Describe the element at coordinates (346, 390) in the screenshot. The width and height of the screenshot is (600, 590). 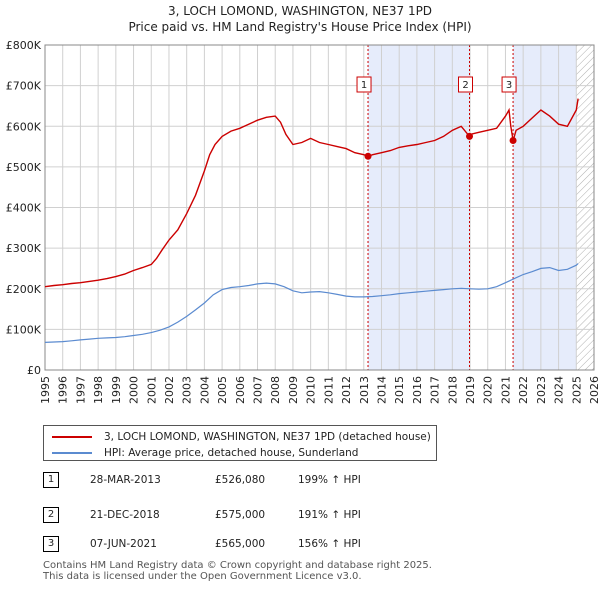
I see `x-tick-label: 2012` at that location.